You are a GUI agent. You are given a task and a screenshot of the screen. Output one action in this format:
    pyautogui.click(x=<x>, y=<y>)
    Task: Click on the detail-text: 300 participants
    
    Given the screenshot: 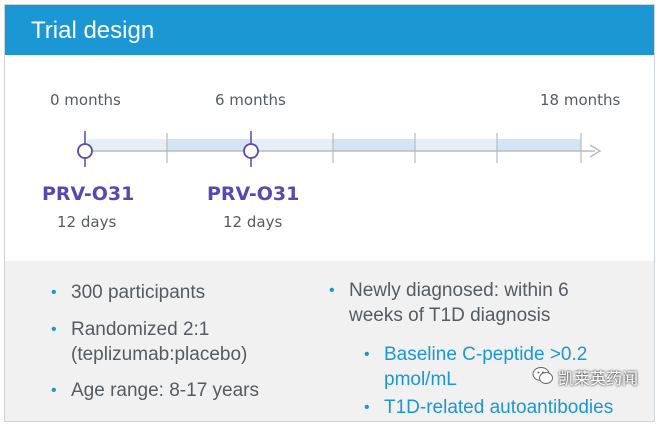 What is the action you would take?
    pyautogui.click(x=138, y=292)
    